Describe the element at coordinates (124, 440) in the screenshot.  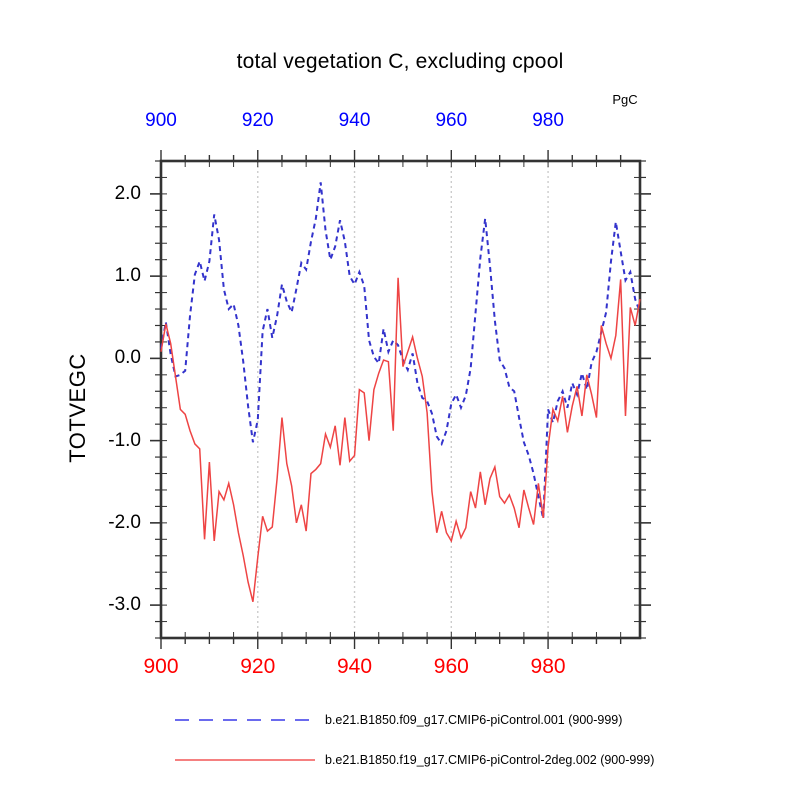
I see `y-tick-label--1: -1.0` at that location.